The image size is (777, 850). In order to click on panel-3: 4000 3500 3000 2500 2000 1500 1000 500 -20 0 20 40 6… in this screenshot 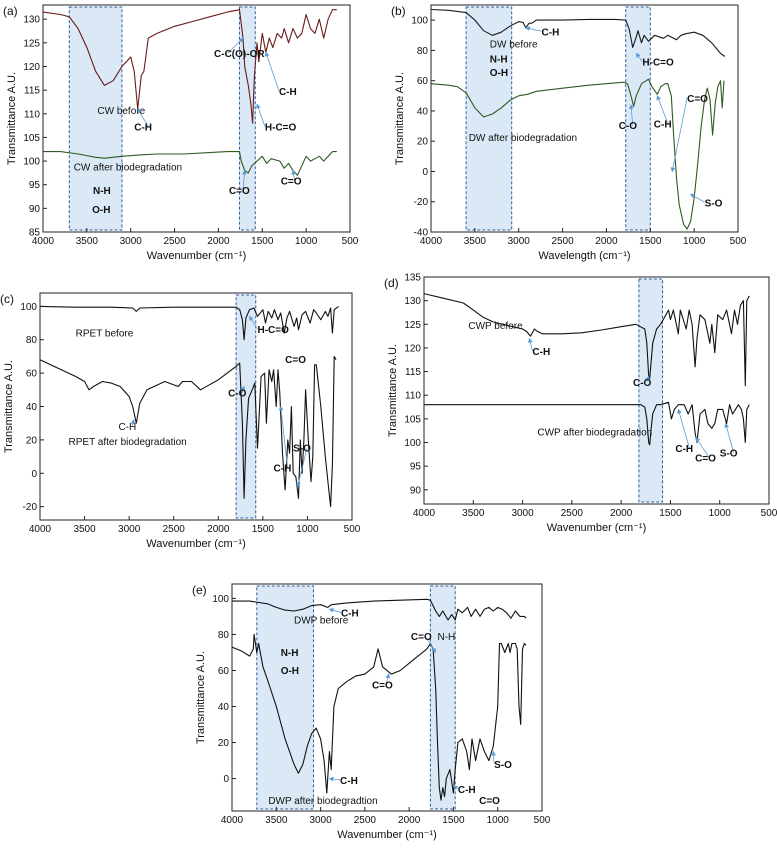, I will do `click(180, 421)`.